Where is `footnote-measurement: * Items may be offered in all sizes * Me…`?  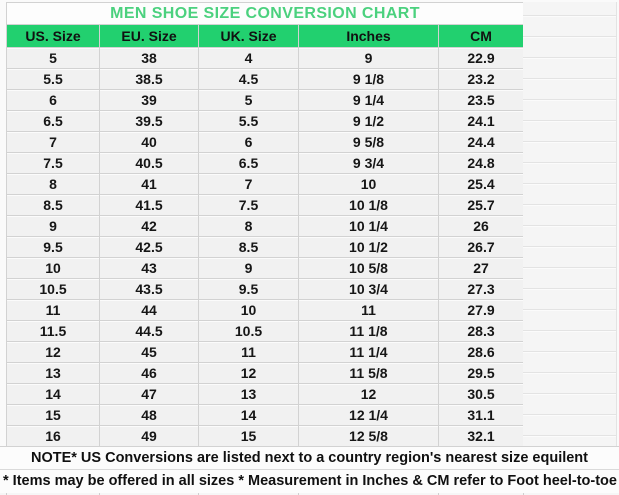
footnote-measurement: * Items may be offered in all sizes * Me… is located at coordinates (309, 481).